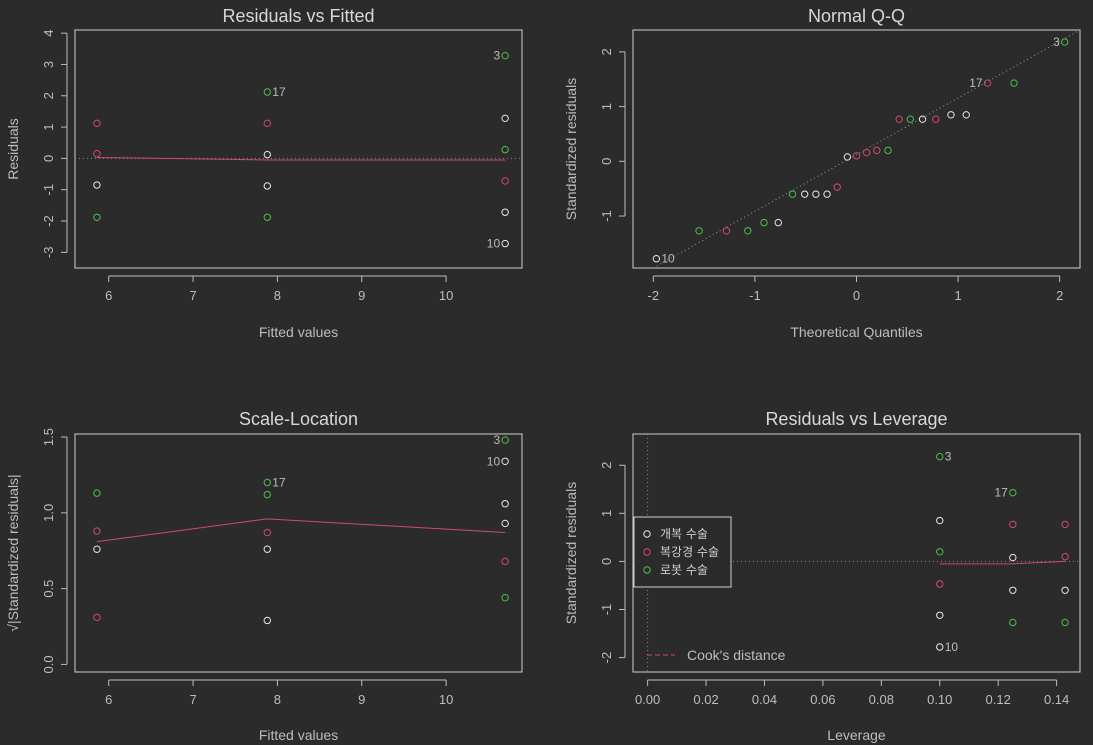  I want to click on legend-marker, so click(647, 552).